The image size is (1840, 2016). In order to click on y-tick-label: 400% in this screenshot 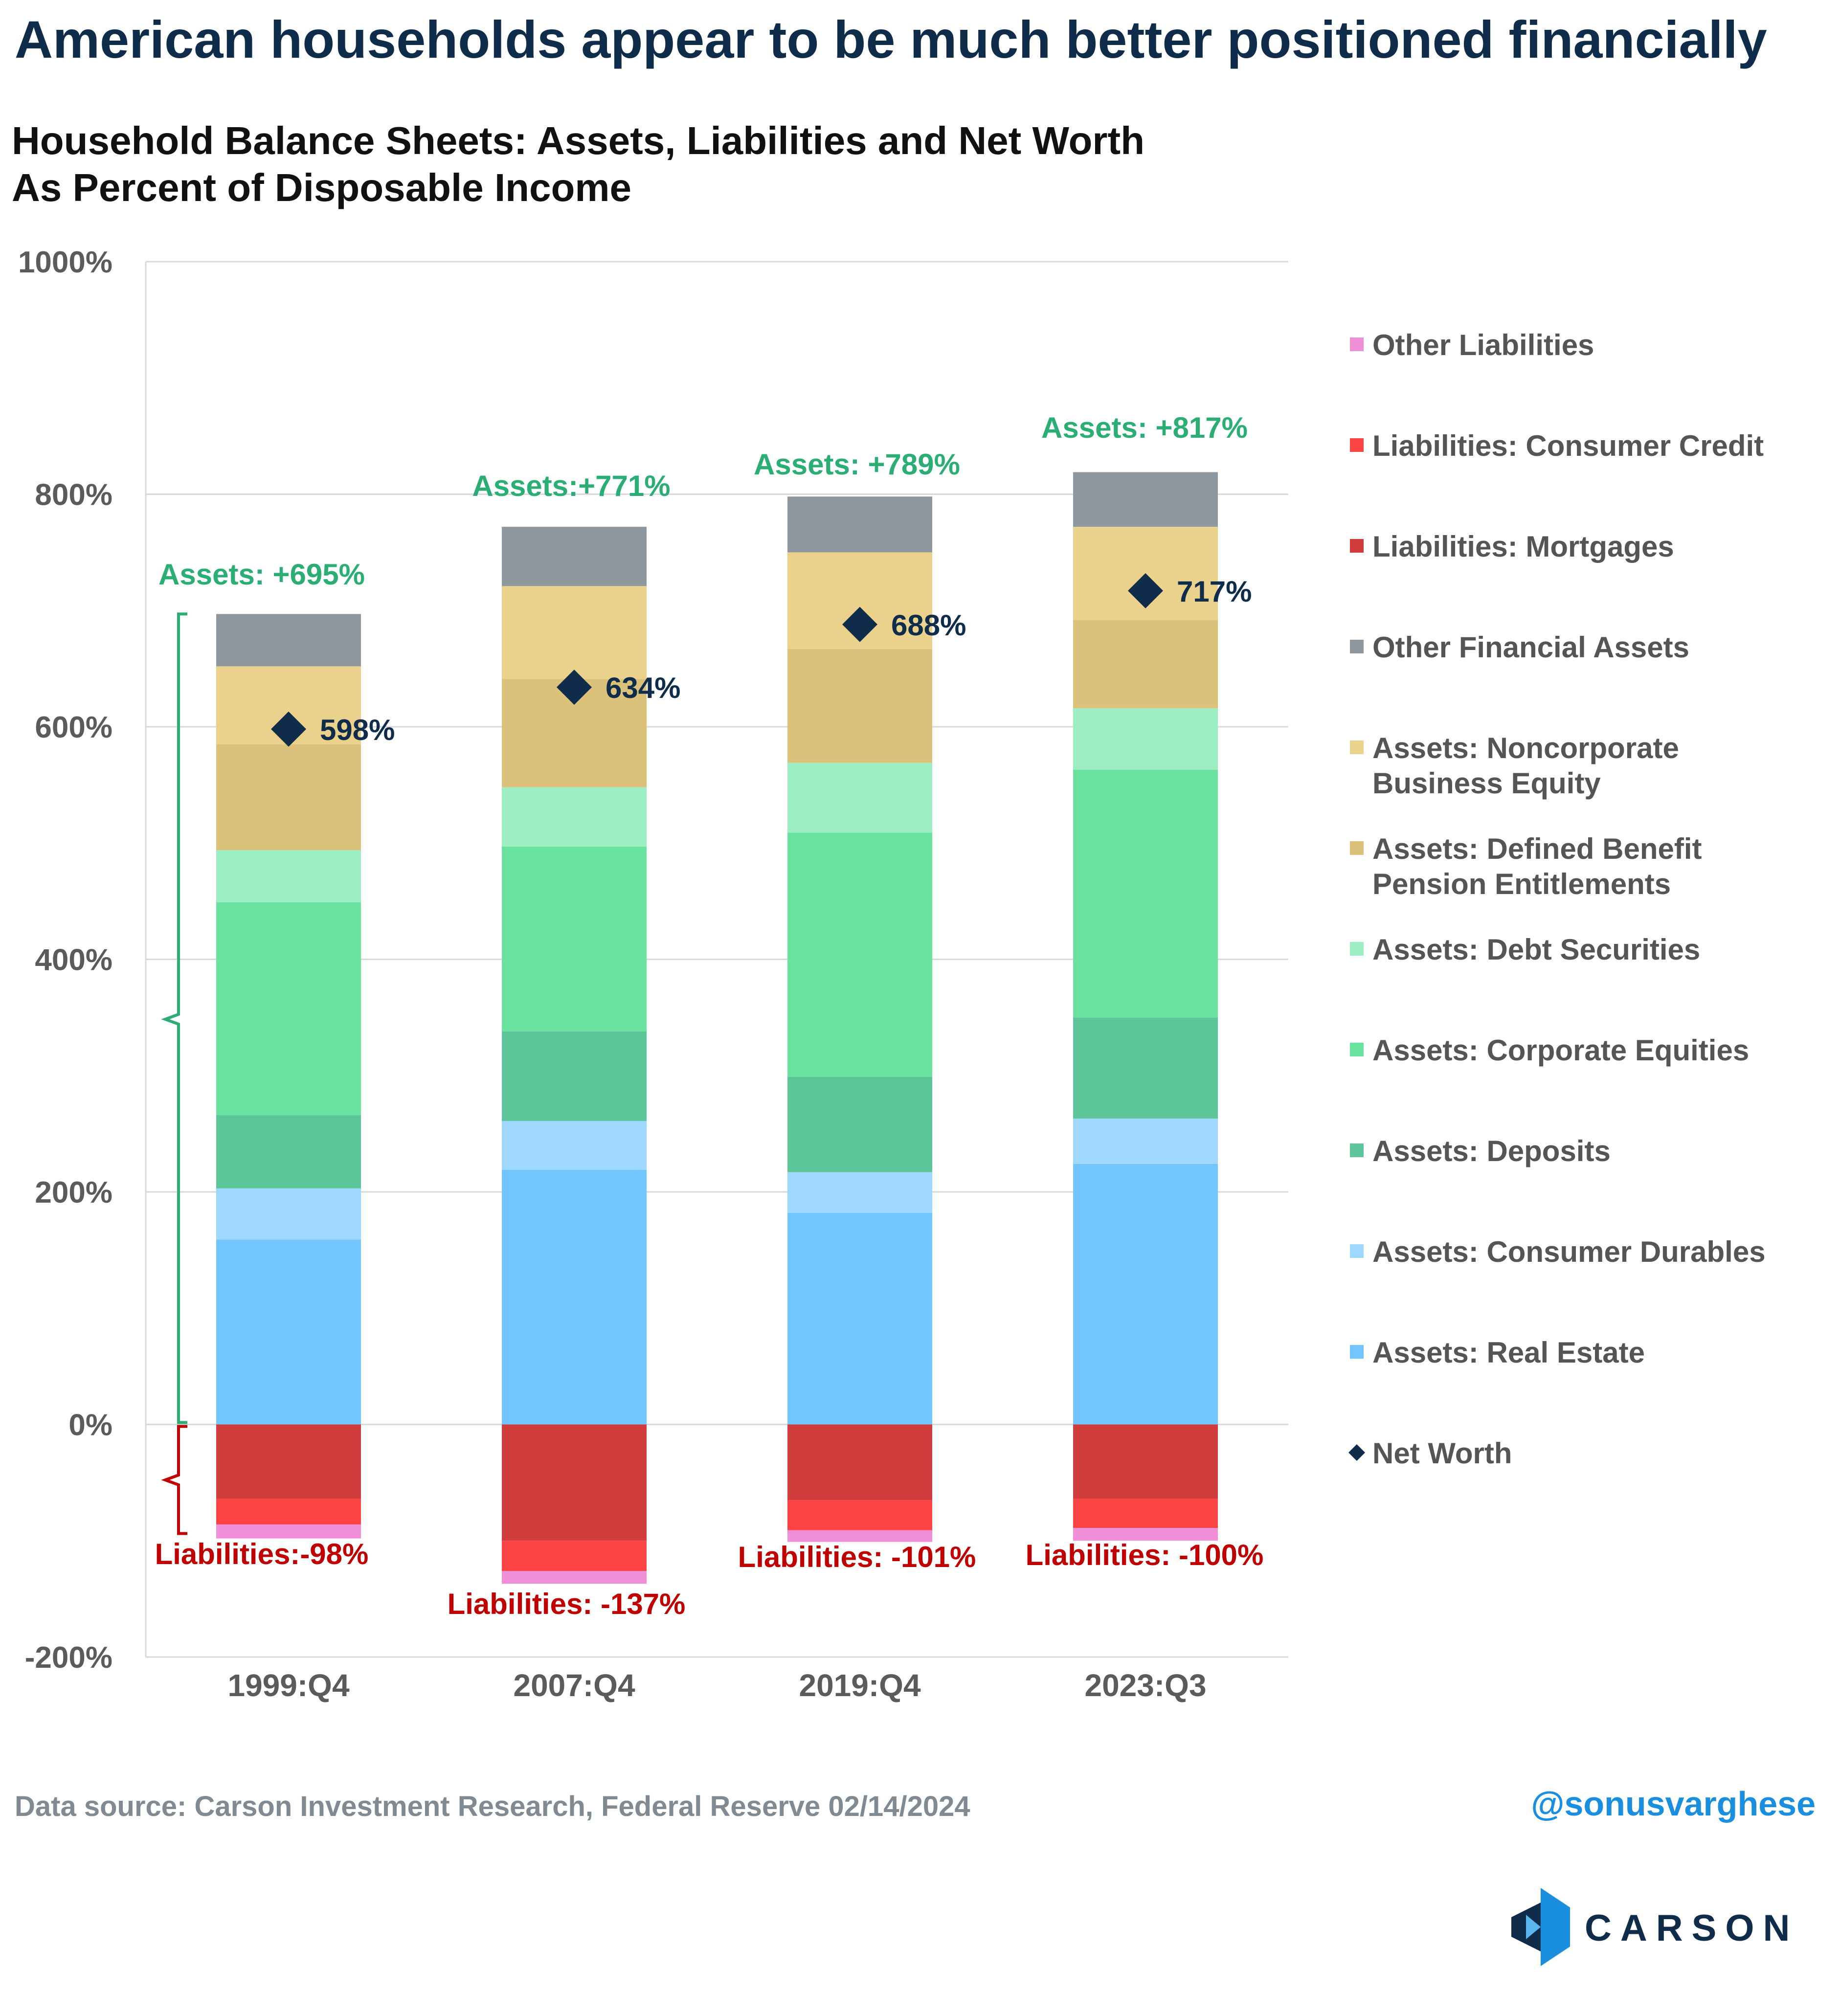, I will do `click(74, 960)`.